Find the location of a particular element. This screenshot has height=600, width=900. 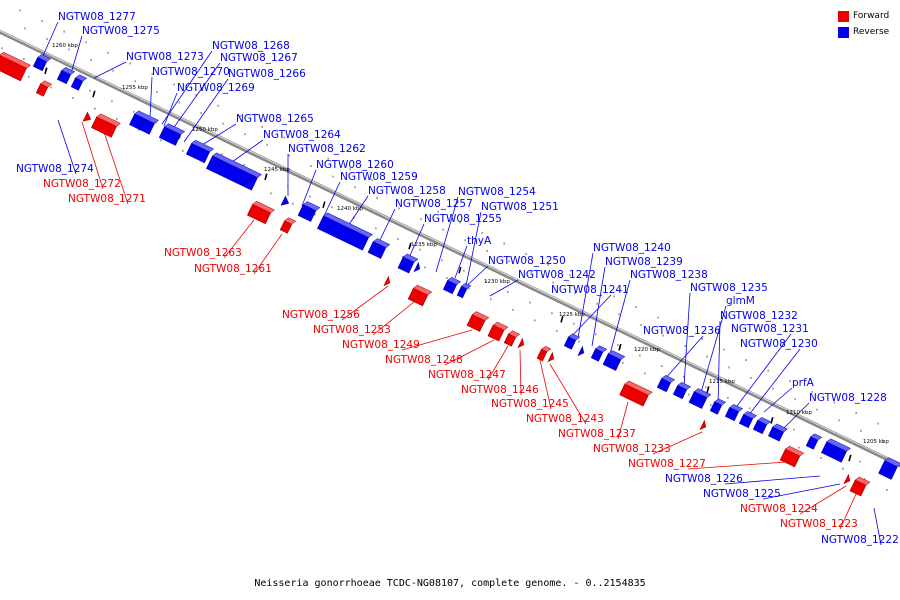

gene-label-ngtw08-1240: NGTW08_1240 is located at coordinates (632, 248).